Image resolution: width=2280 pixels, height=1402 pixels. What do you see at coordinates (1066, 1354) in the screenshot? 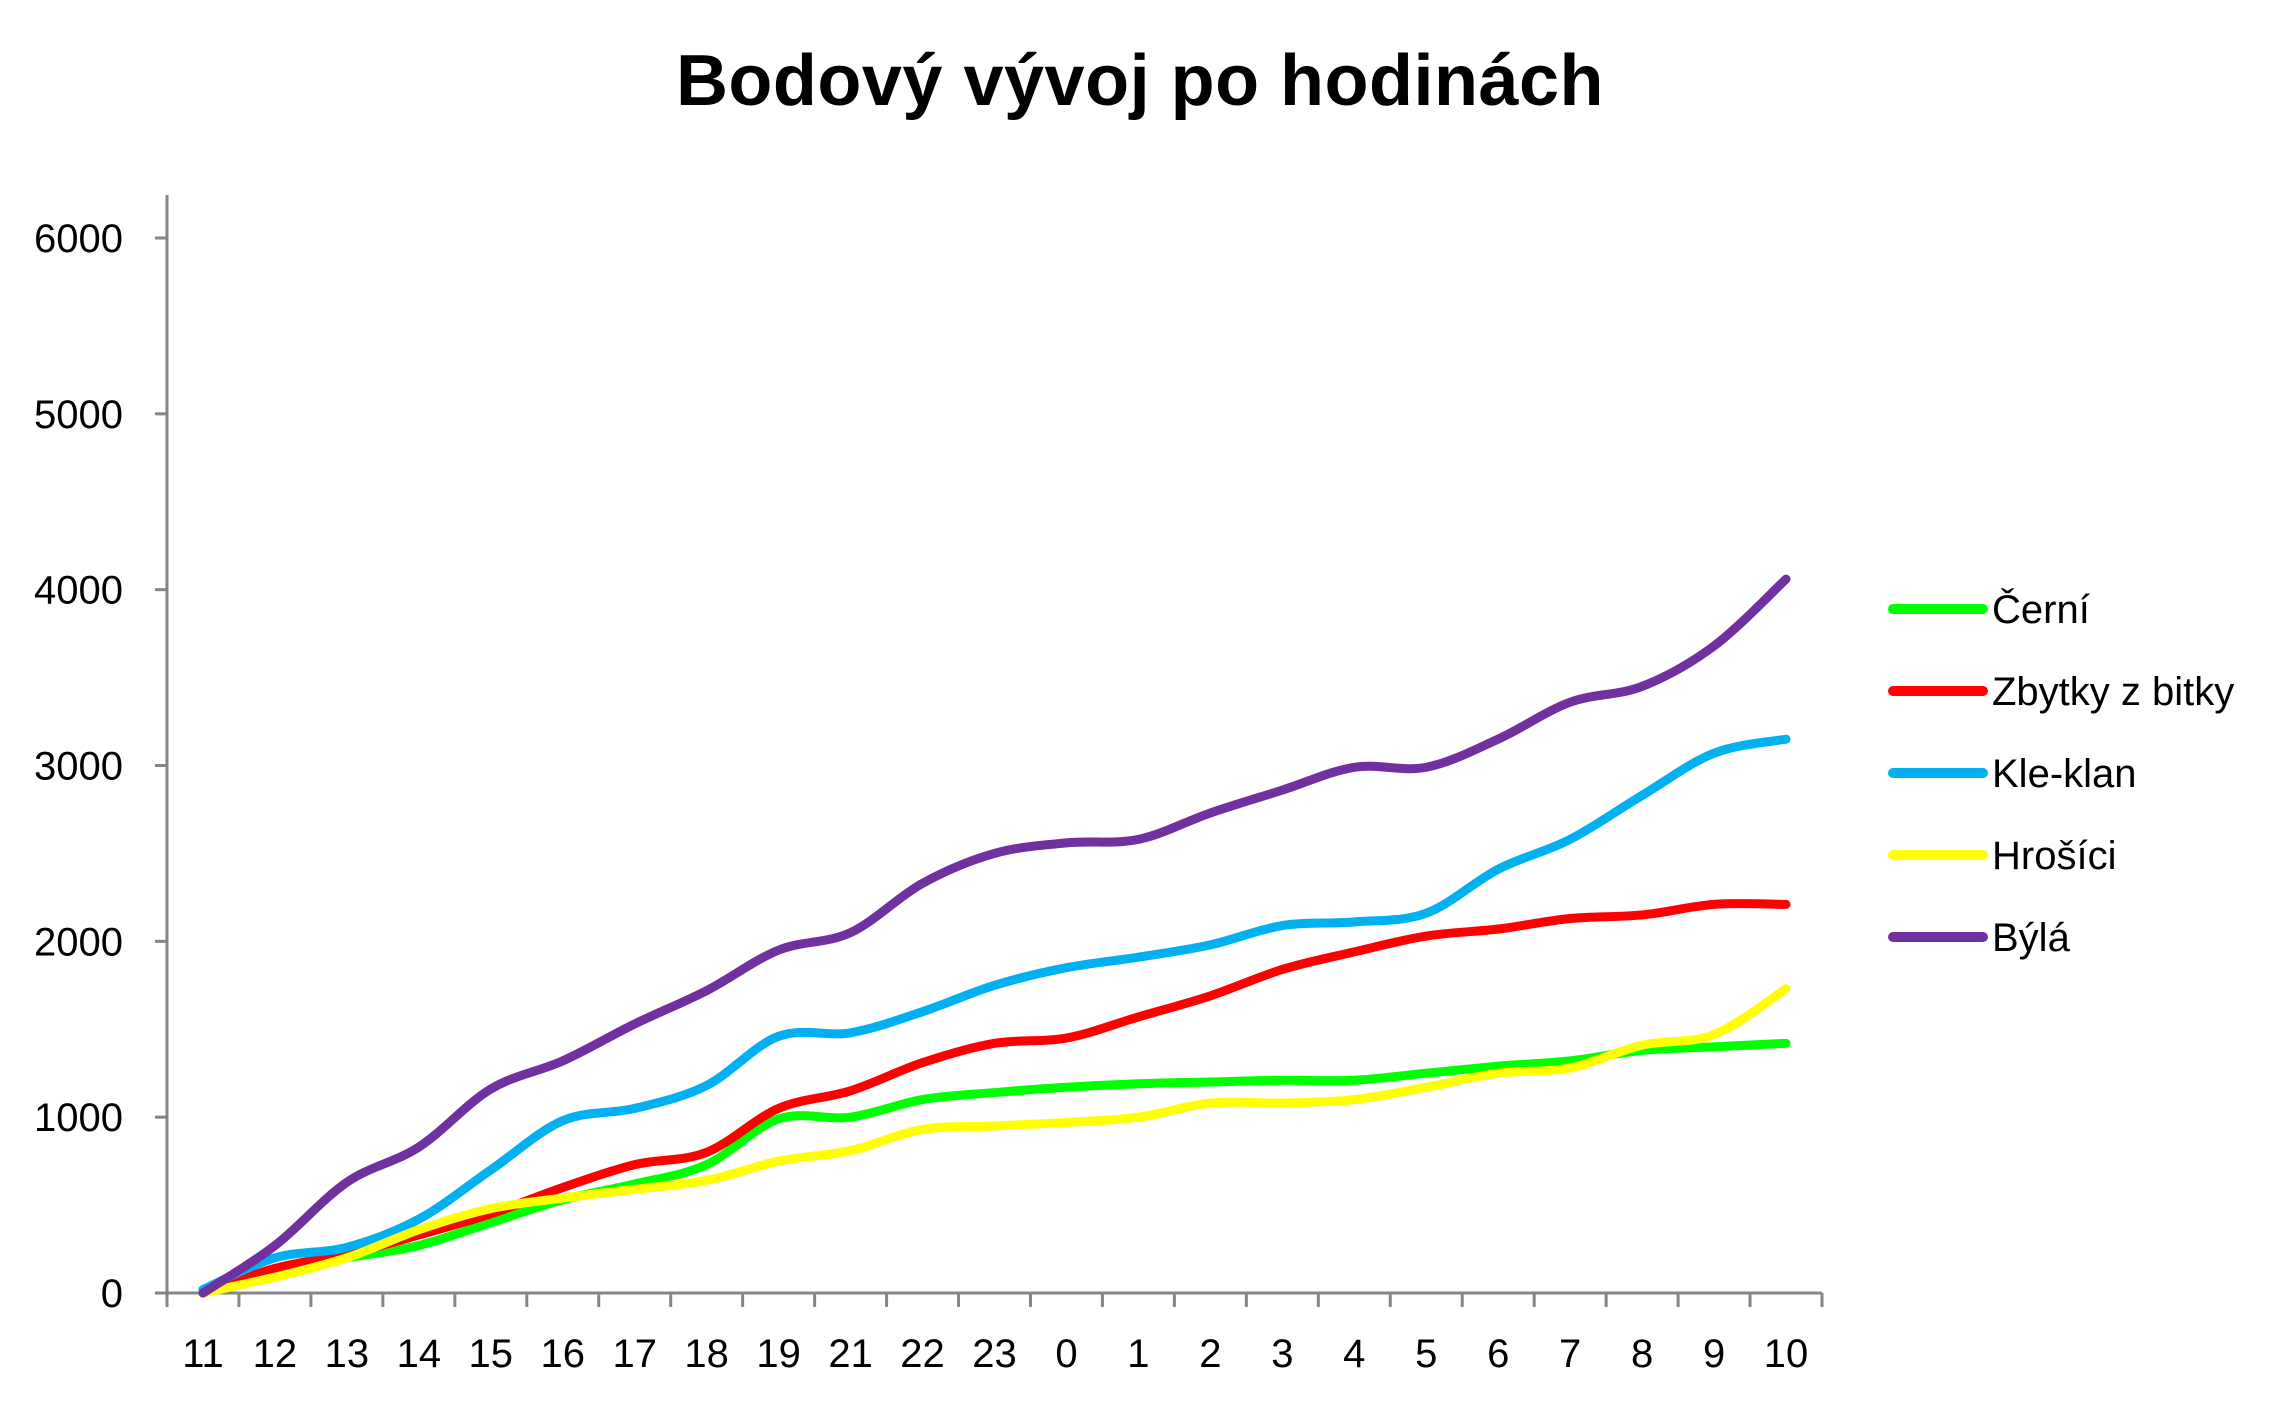
I see `x-tick-label: 0` at bounding box center [1066, 1354].